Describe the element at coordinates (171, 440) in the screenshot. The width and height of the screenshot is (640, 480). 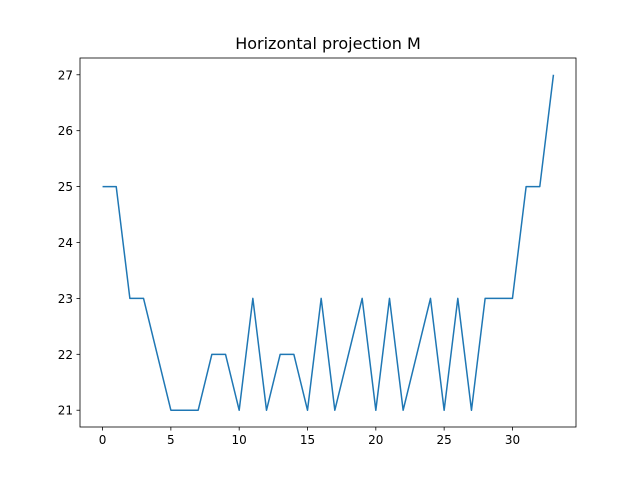
I see `x-tick-label: 5` at that location.